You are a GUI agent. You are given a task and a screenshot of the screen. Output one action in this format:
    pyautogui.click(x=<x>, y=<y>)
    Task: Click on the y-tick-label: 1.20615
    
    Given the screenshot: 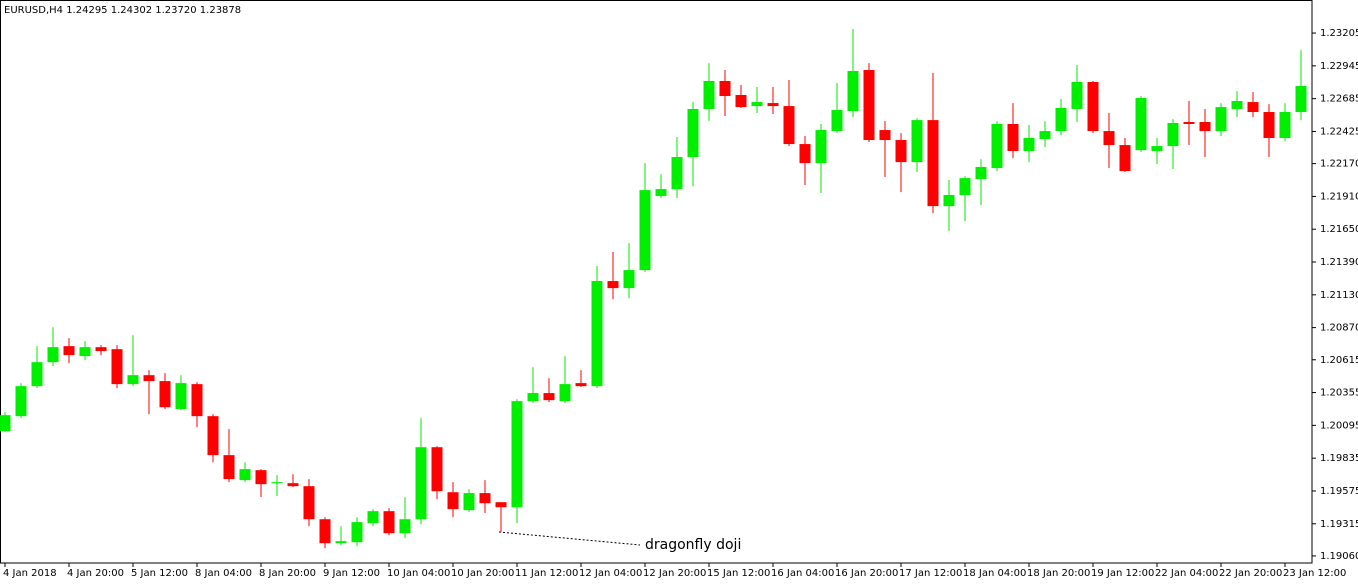 What is the action you would take?
    pyautogui.click(x=1339, y=360)
    